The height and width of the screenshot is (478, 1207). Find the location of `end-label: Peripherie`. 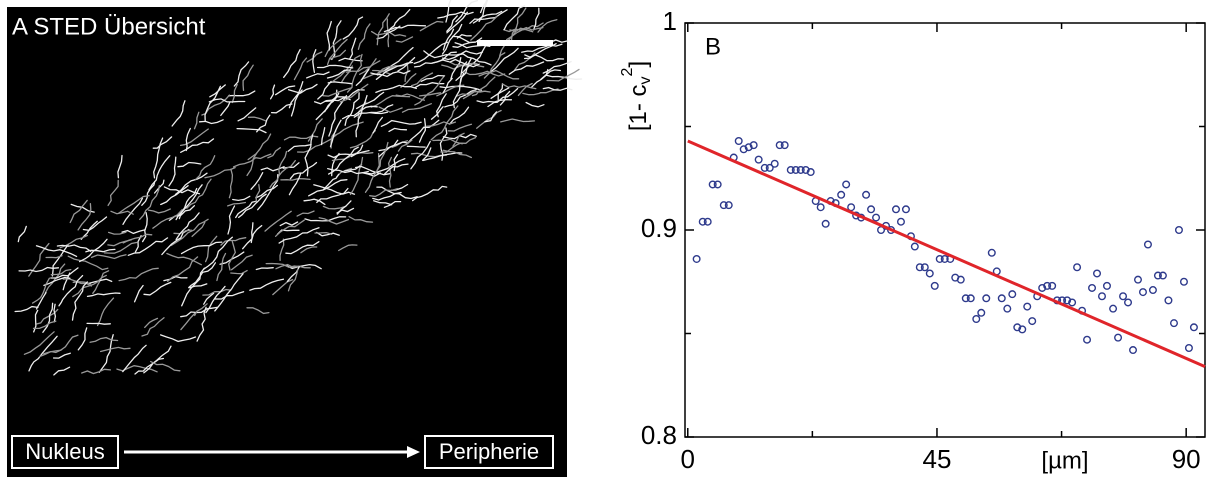

end-label: Peripherie is located at coordinates (489, 451).